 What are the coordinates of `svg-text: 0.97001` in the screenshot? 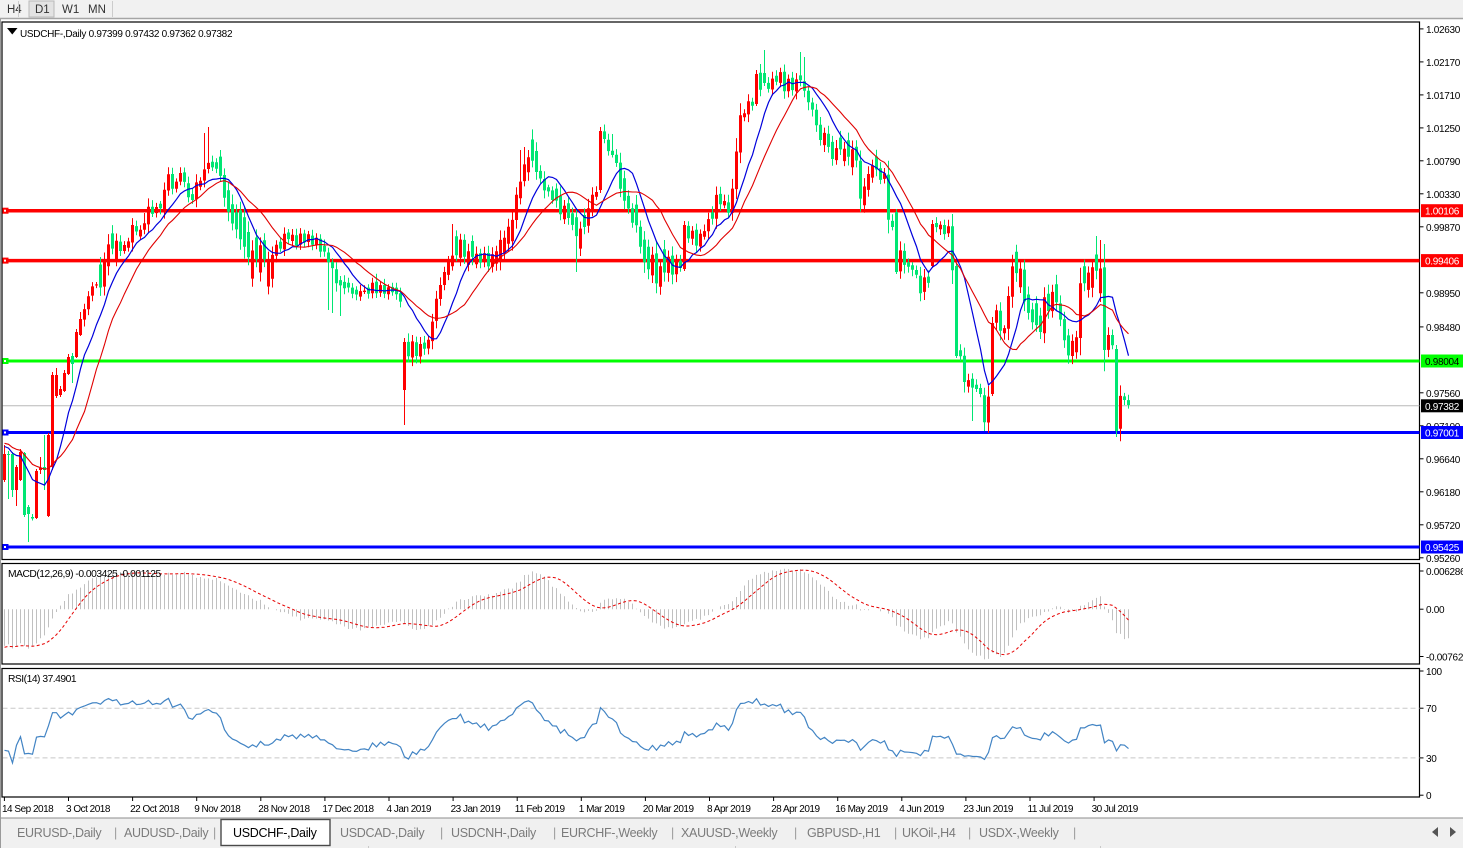 It's located at (1442, 434).